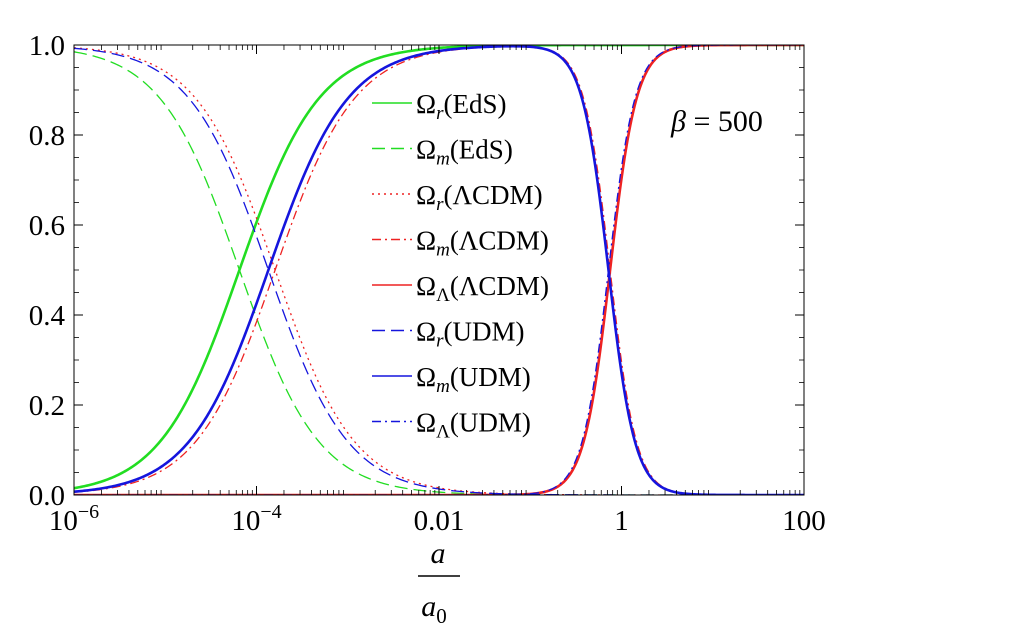 Image resolution: width=1030 pixels, height=643 pixels. What do you see at coordinates (47, 316) in the screenshot?
I see `y-tick-label: 0.4` at bounding box center [47, 316].